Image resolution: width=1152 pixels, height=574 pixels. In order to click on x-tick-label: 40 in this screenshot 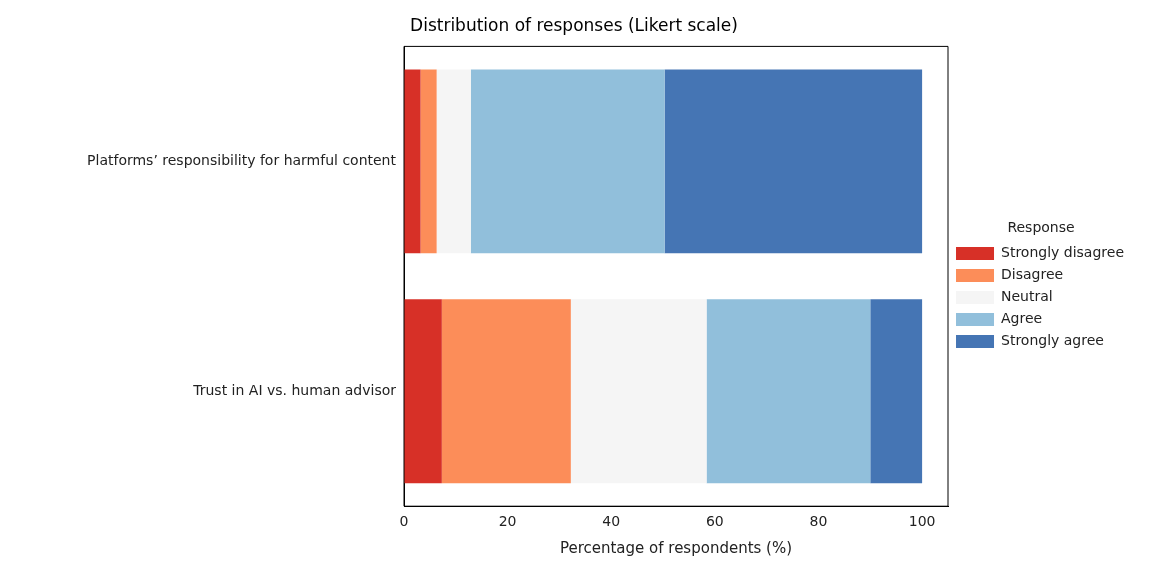, I will do `click(611, 521)`.